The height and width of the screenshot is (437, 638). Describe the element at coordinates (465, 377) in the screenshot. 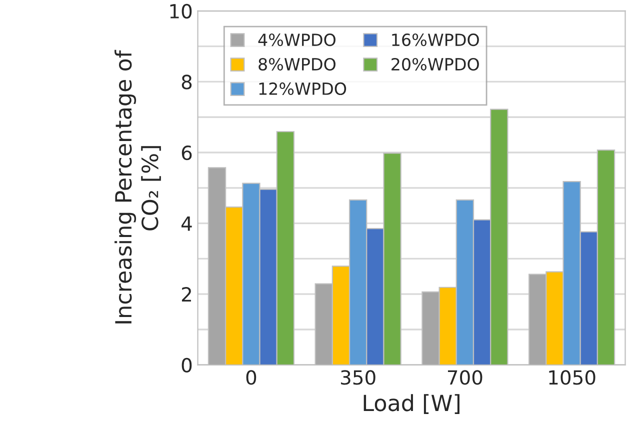

I see `x-tick-label: 700` at that location.